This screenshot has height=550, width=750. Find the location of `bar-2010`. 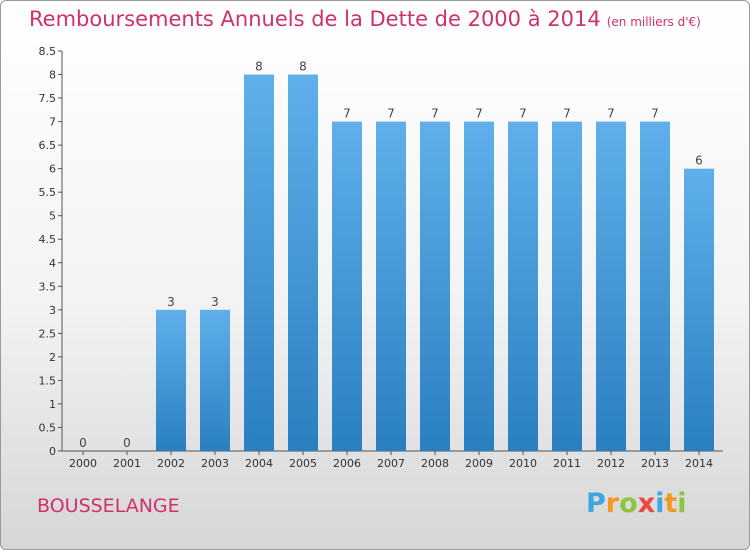

bar-2010 is located at coordinates (523, 286).